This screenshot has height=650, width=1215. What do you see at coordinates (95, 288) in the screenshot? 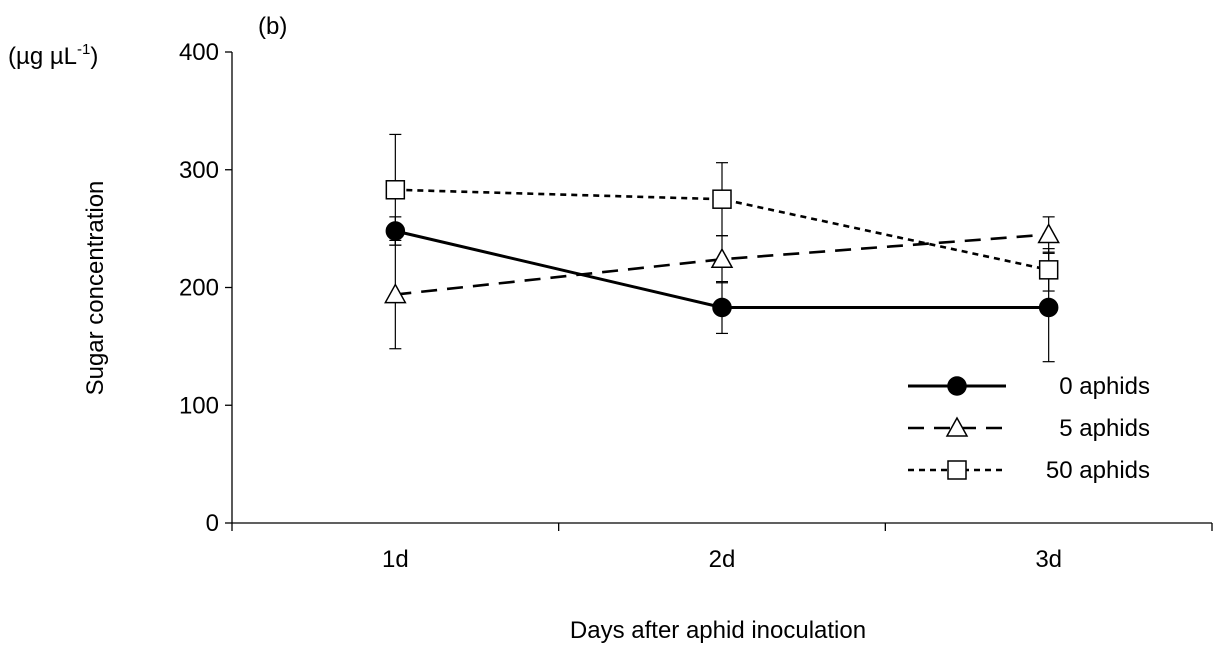
I see `y-axis-title: Sugar concentration` at bounding box center [95, 288].